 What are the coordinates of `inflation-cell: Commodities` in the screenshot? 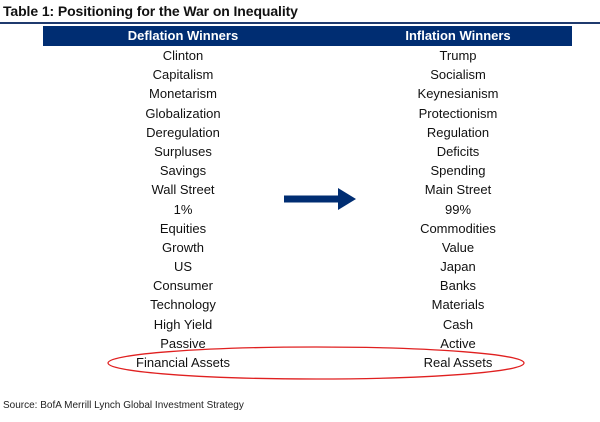 It's located at (458, 228).